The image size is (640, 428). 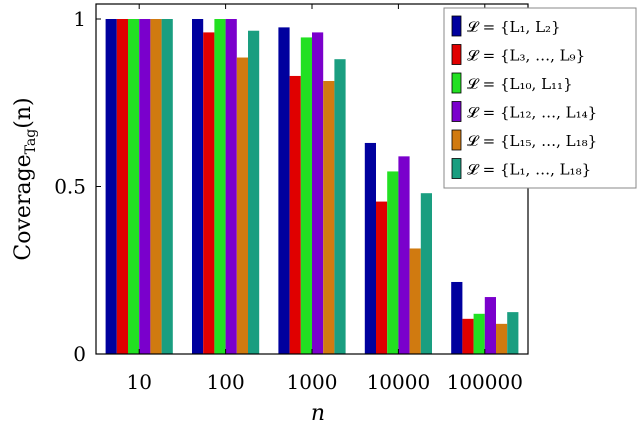 I want to click on y-axis-title: CoverageTag(n), so click(x=25, y=178).